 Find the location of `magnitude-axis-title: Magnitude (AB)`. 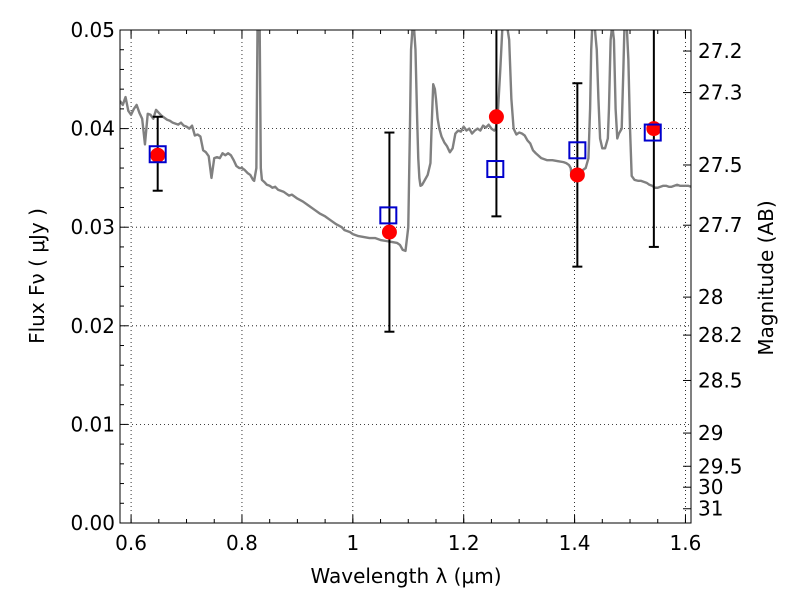

magnitude-axis-title: Magnitude (AB) is located at coordinates (766, 277).